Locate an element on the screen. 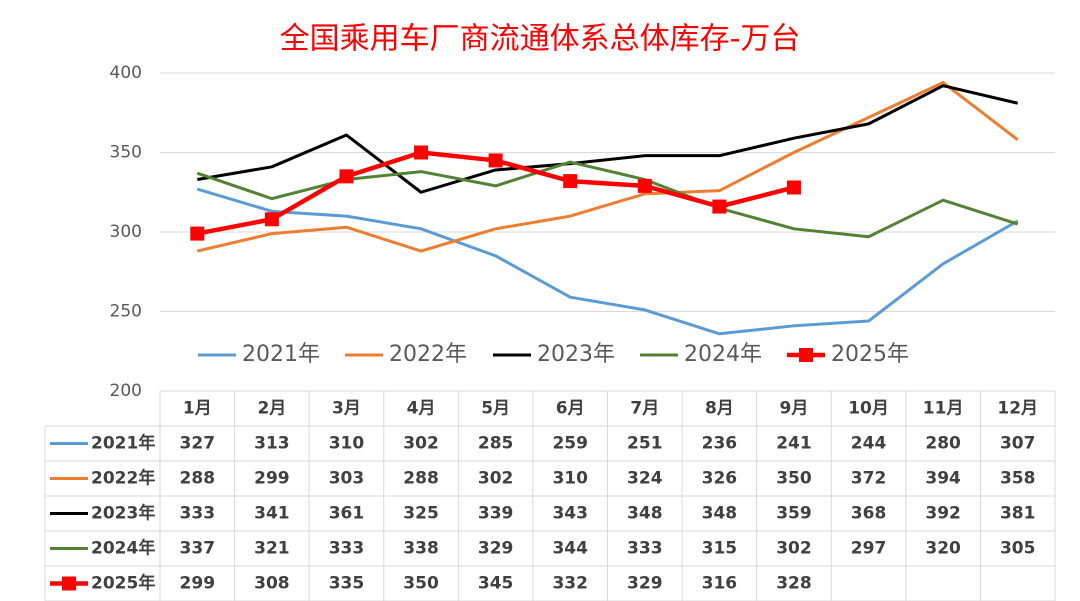 This screenshot has width=1080, height=601. table-cell: 327 is located at coordinates (198, 444).